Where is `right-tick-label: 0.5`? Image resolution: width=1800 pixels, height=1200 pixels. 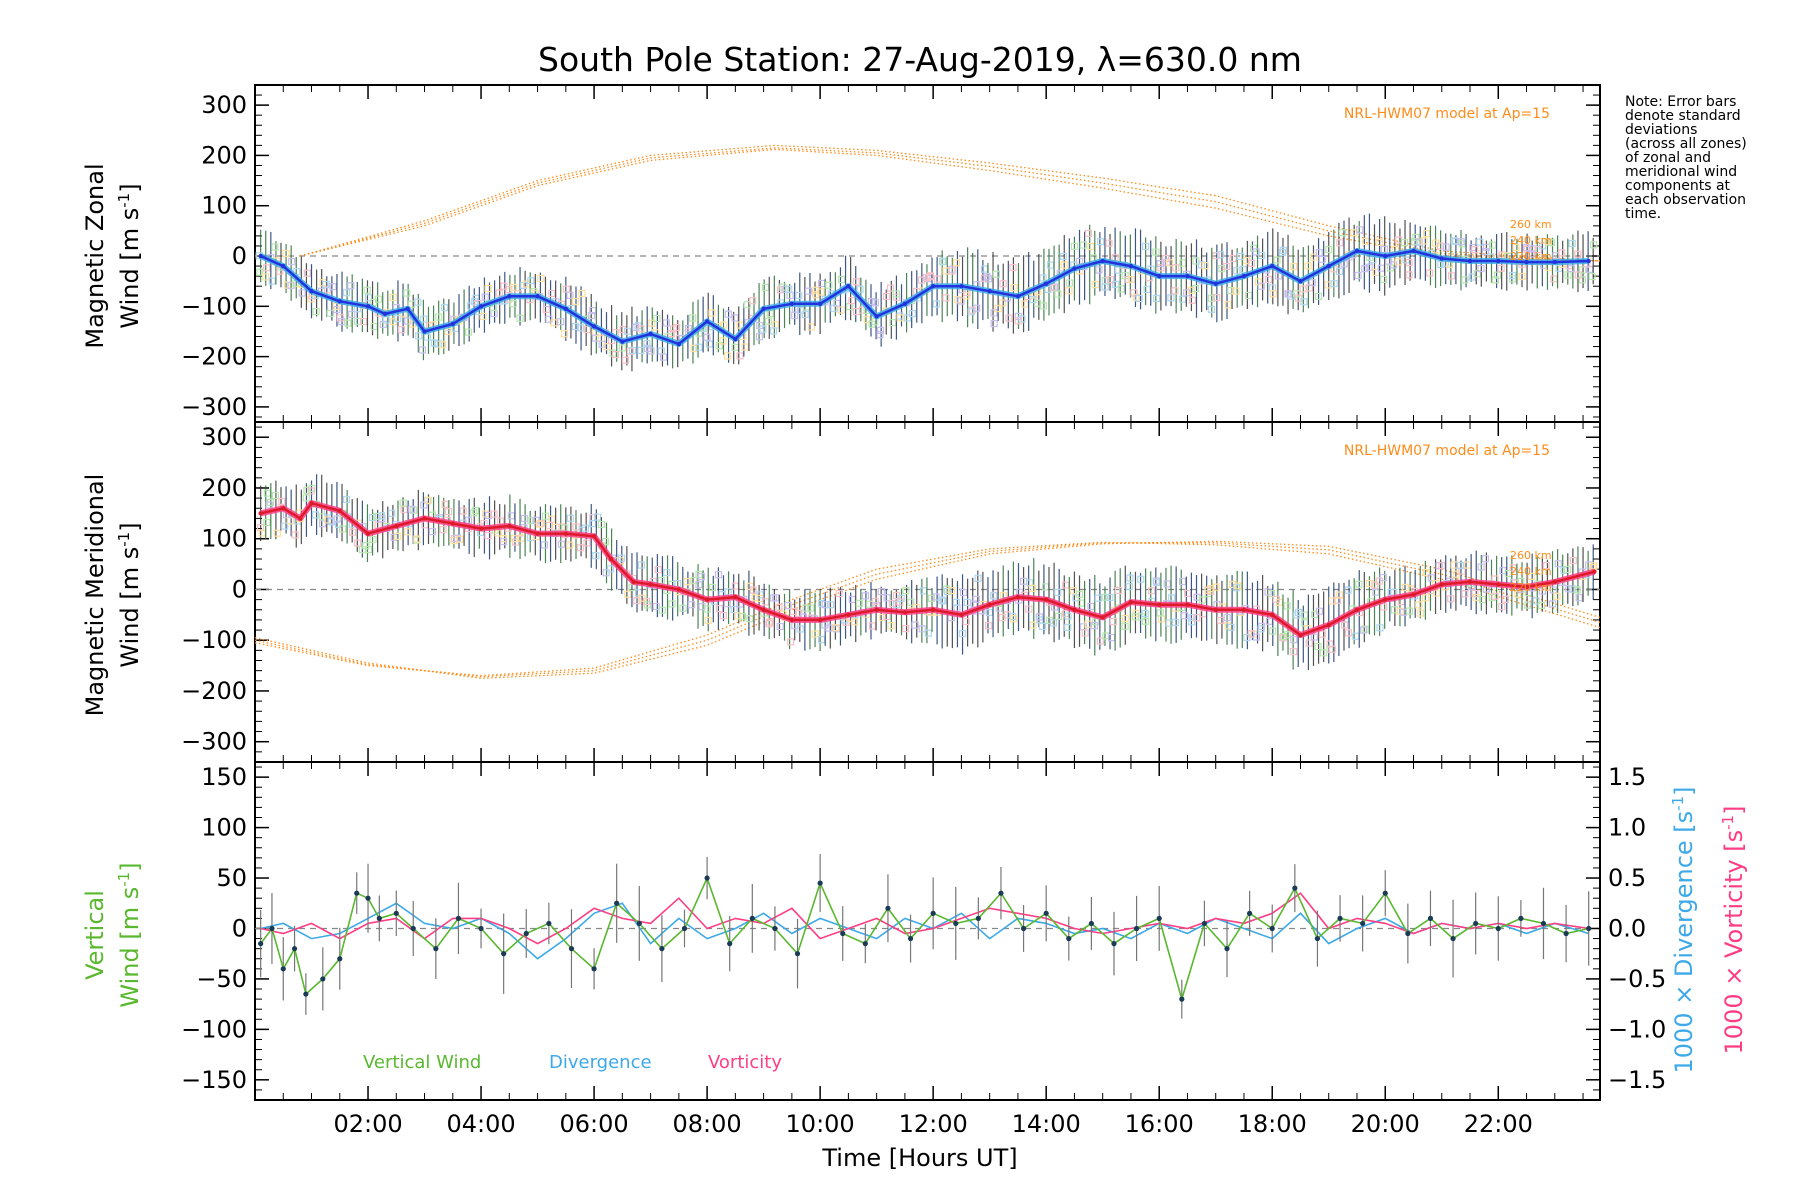 right-tick-label: 0.5 is located at coordinates (1627, 878).